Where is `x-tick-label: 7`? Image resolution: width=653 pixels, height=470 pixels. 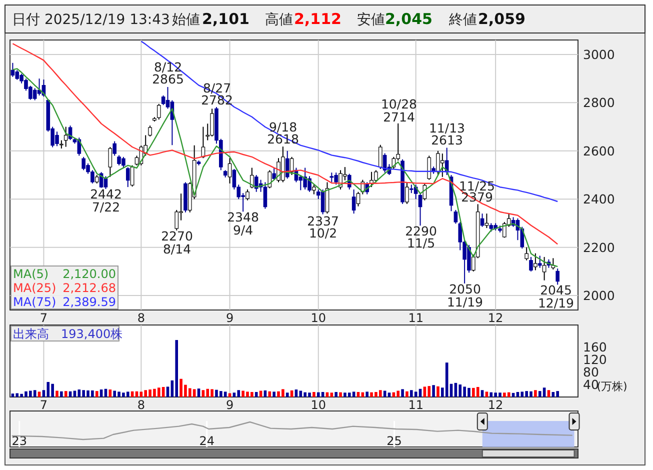 x-tick-label: 7 is located at coordinates (44, 405).